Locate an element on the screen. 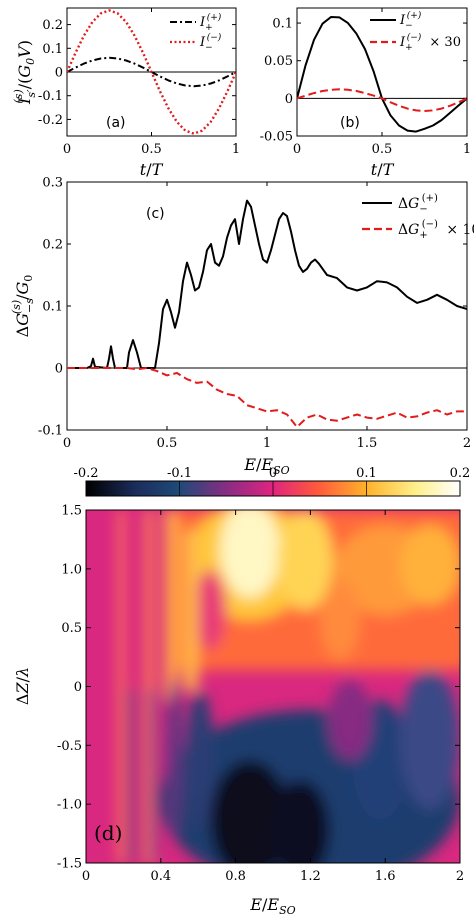 This screenshot has width=474, height=922. svg-text: ΔG−s(s)/G0 is located at coordinates (23, 306).